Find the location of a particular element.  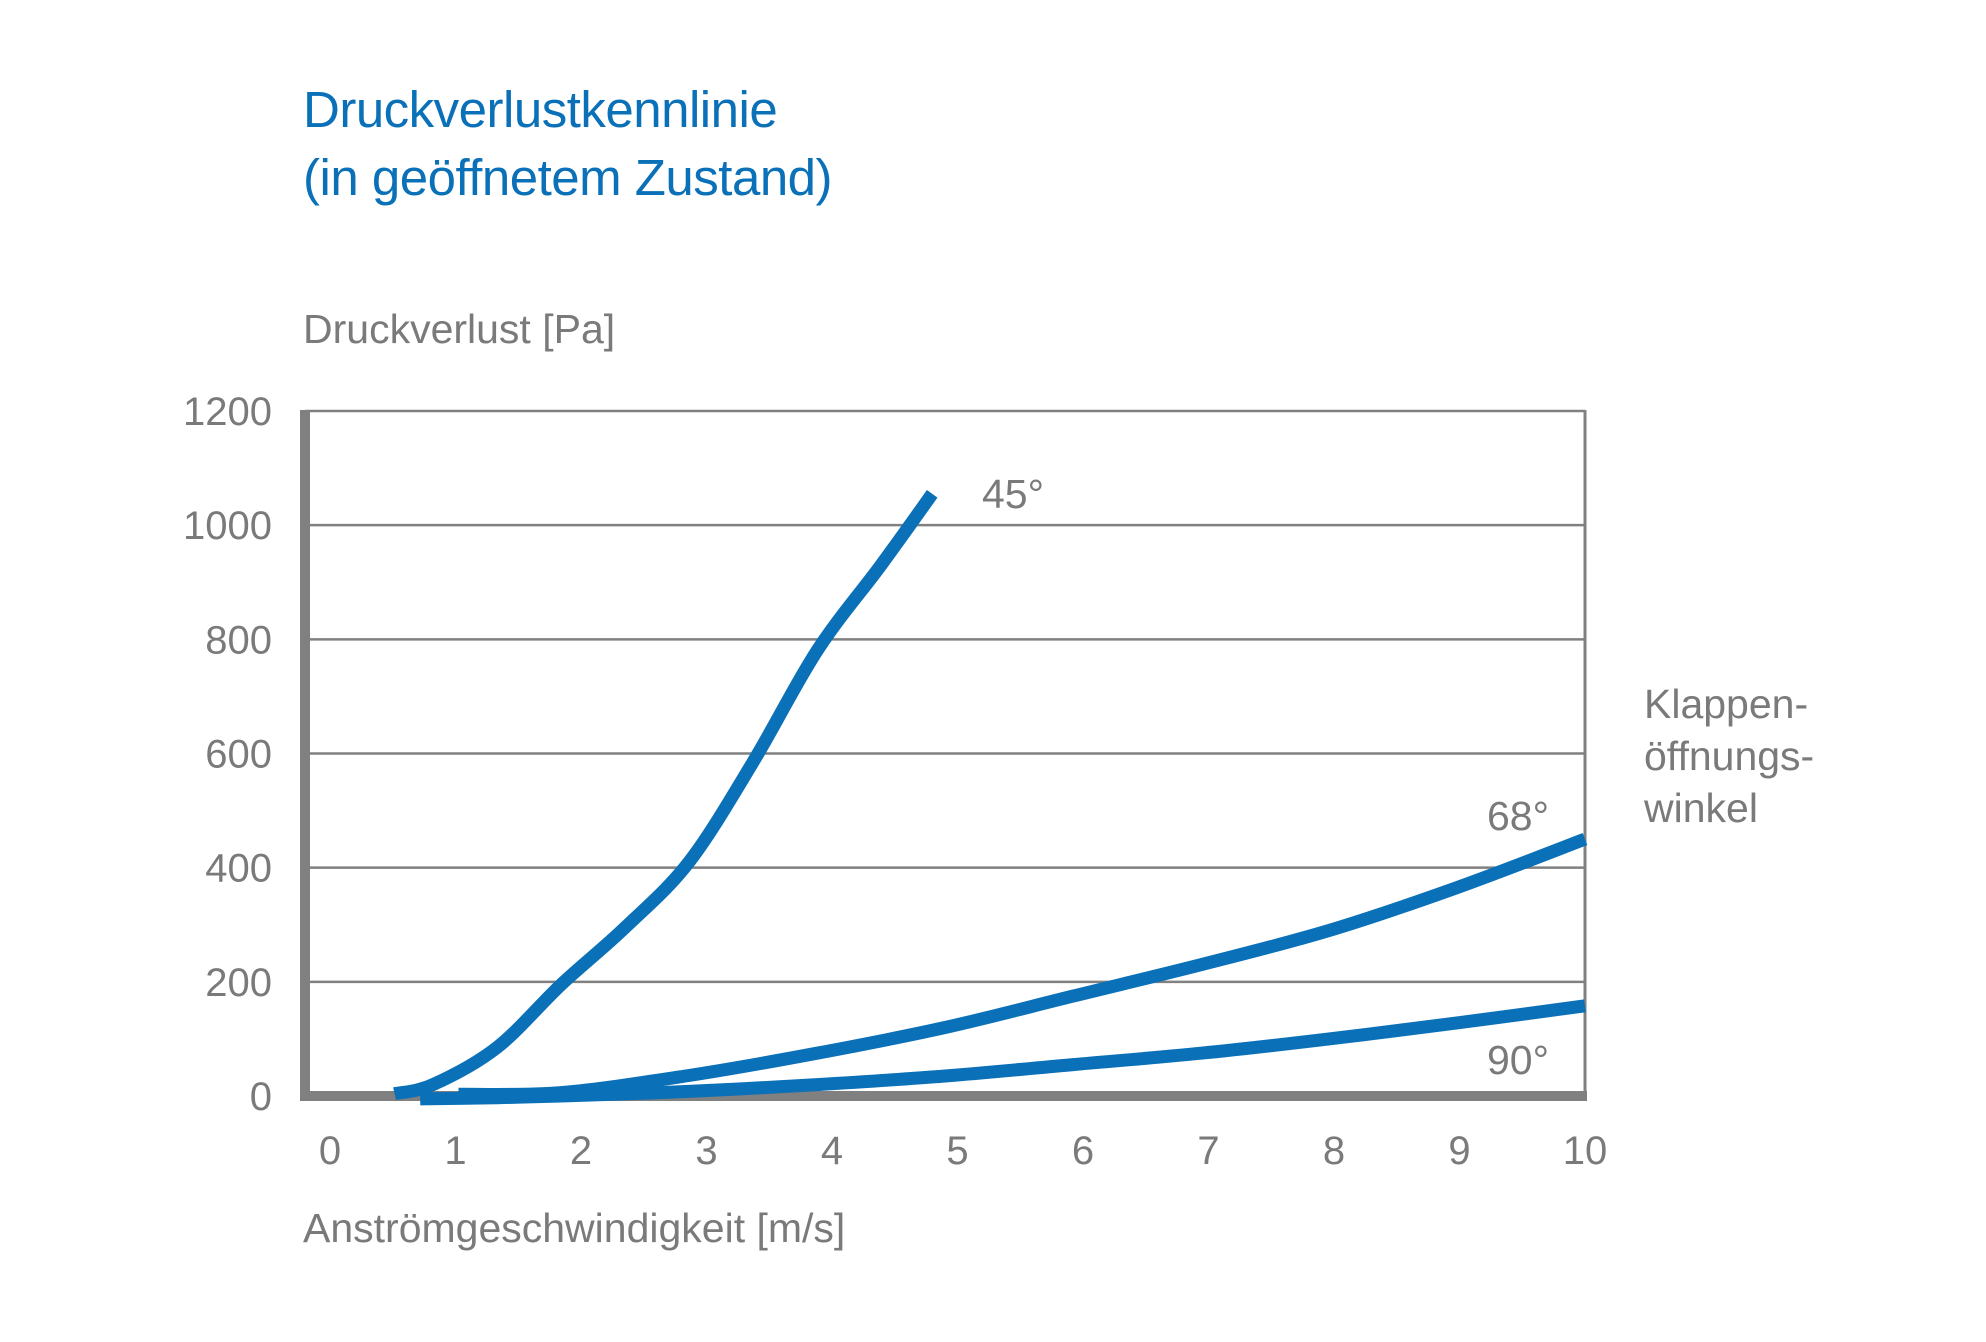

x-tick-label-0: 0 is located at coordinates (330, 1151).